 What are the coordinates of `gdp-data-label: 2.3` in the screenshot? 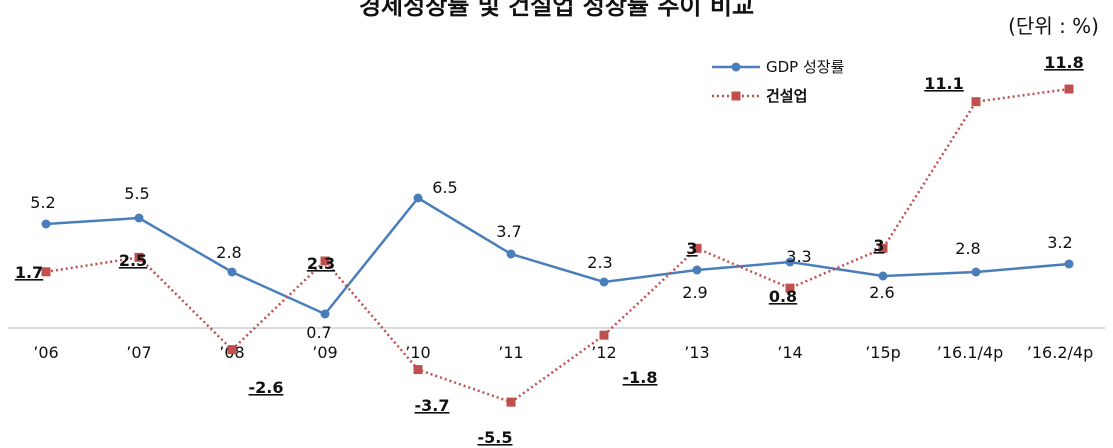 It's located at (599, 262).